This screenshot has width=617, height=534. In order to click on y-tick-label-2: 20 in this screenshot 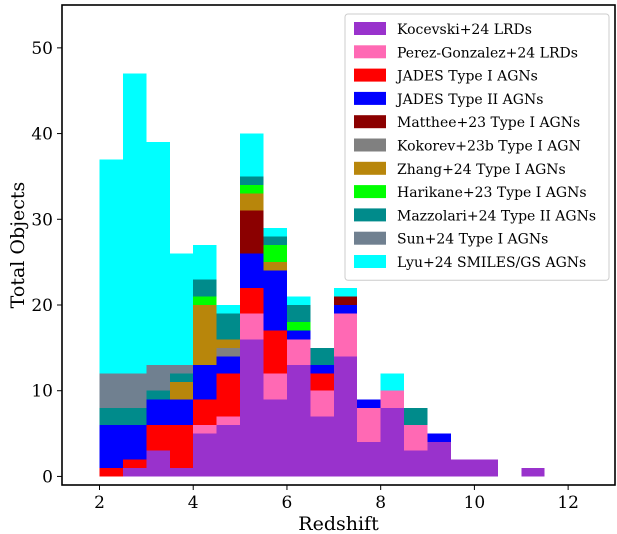, I will do `click(42, 306)`.